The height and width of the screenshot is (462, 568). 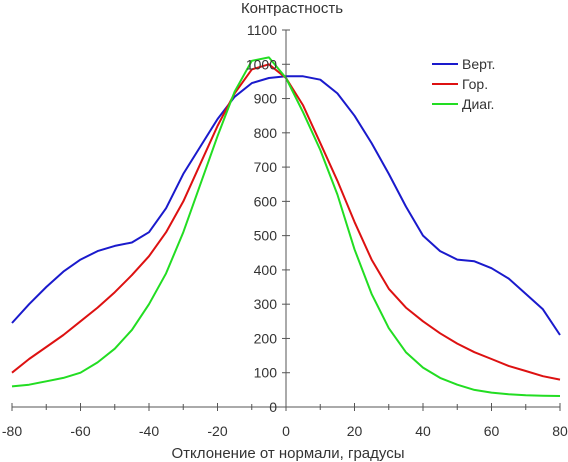 What do you see at coordinates (266, 167) in the screenshot?
I see `y-tick-label: 700` at bounding box center [266, 167].